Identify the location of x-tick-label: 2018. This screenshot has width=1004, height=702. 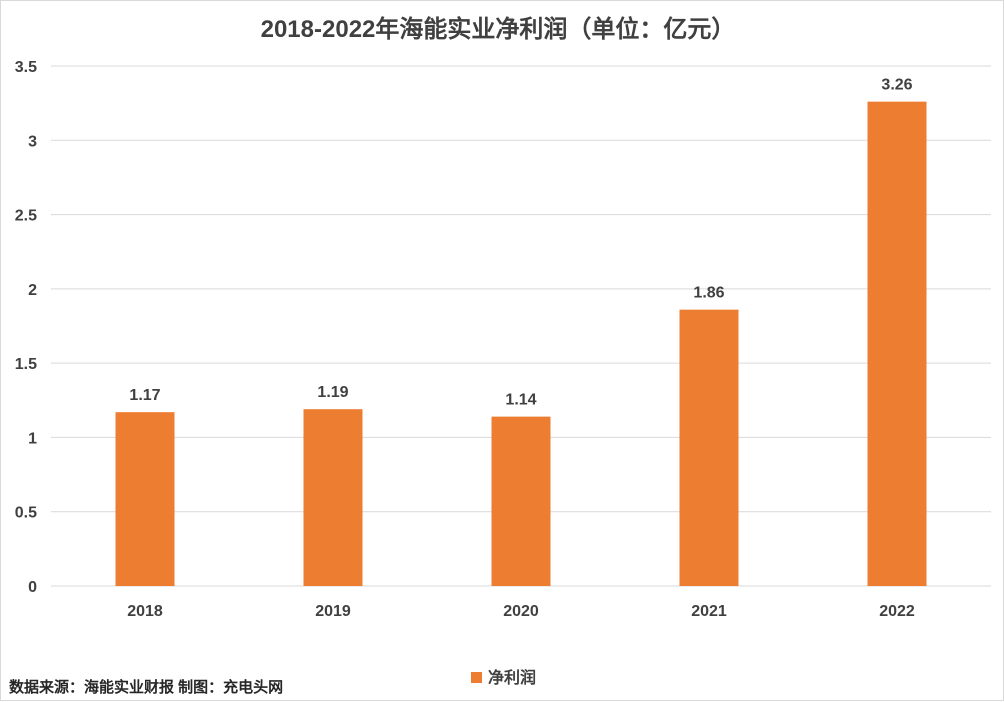
(145, 611).